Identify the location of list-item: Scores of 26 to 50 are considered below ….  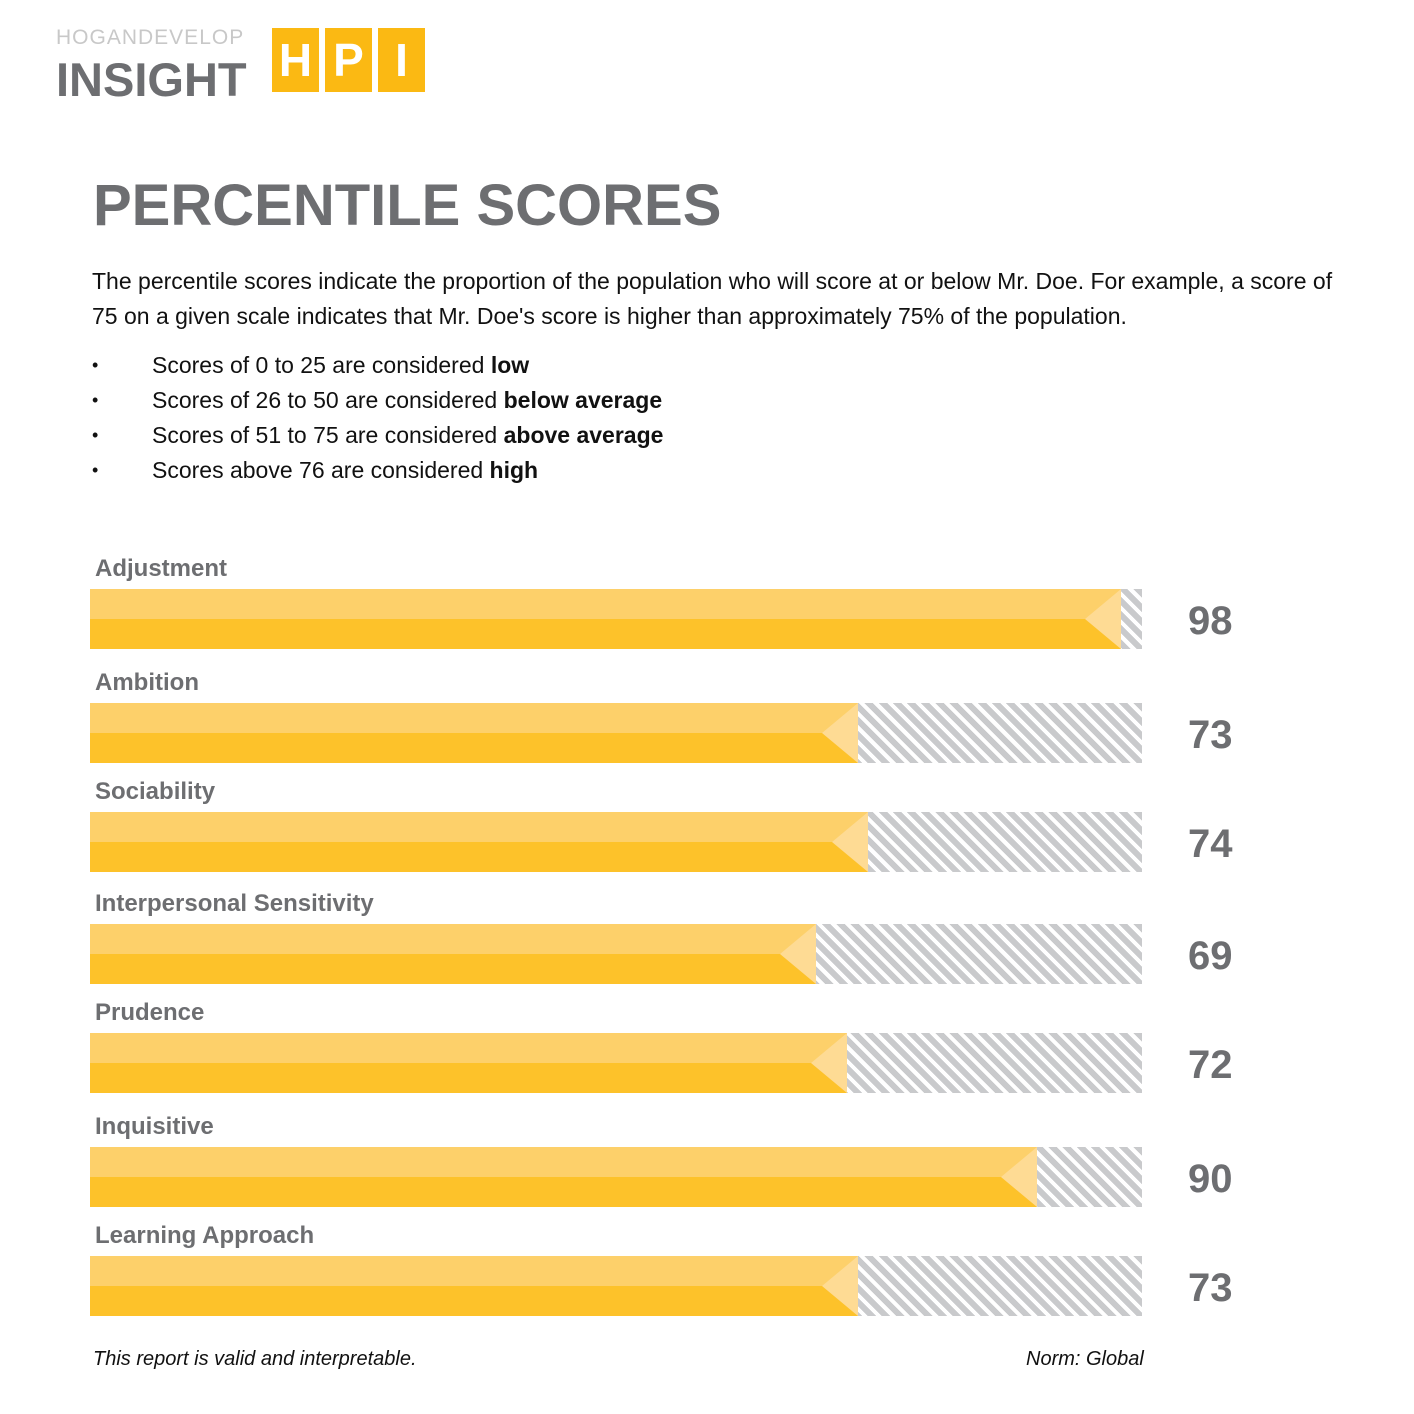
(377, 400).